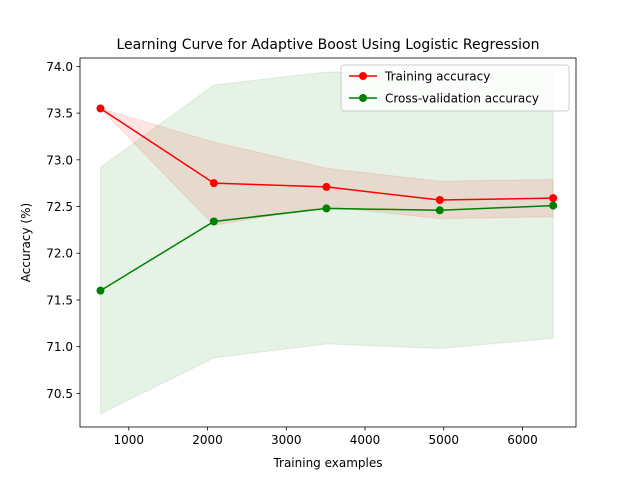 Image resolution: width=640 pixels, height=480 pixels. Describe the element at coordinates (63, 230) in the screenshot. I see `y-axis-ticks: 70.5 71.0 71.5 72.0 72.5 73.0 73.5 74.0` at that location.